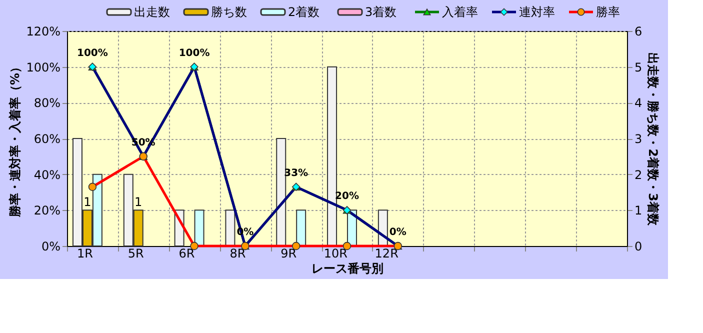  I want to click on y2-axis-title: 出走数・勝ち数・2着数・3着数, so click(653, 139).